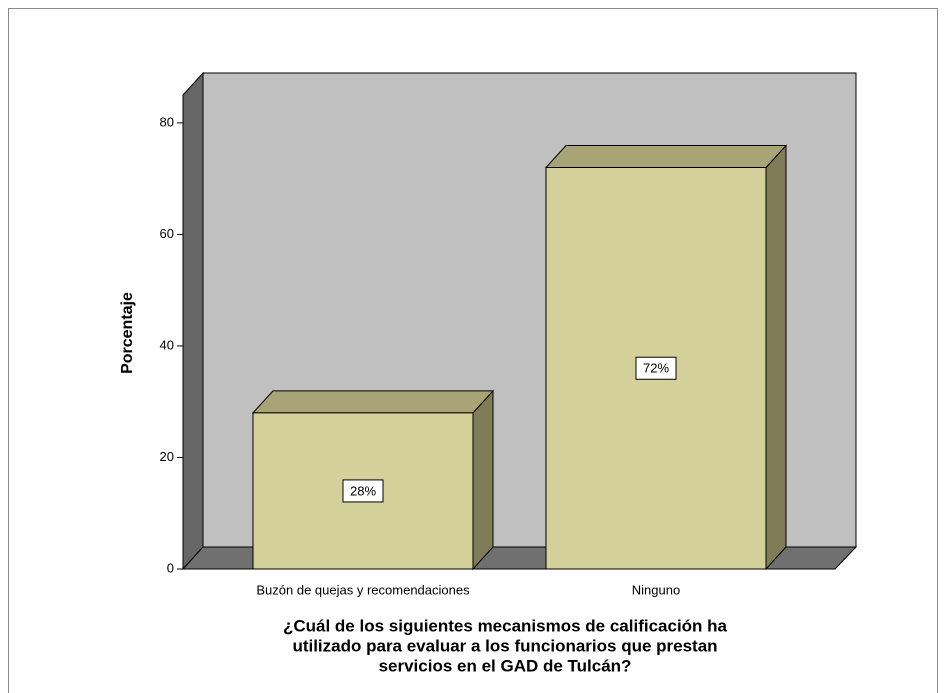 The image size is (946, 693). I want to click on y-tick-label: 60, so click(167, 233).